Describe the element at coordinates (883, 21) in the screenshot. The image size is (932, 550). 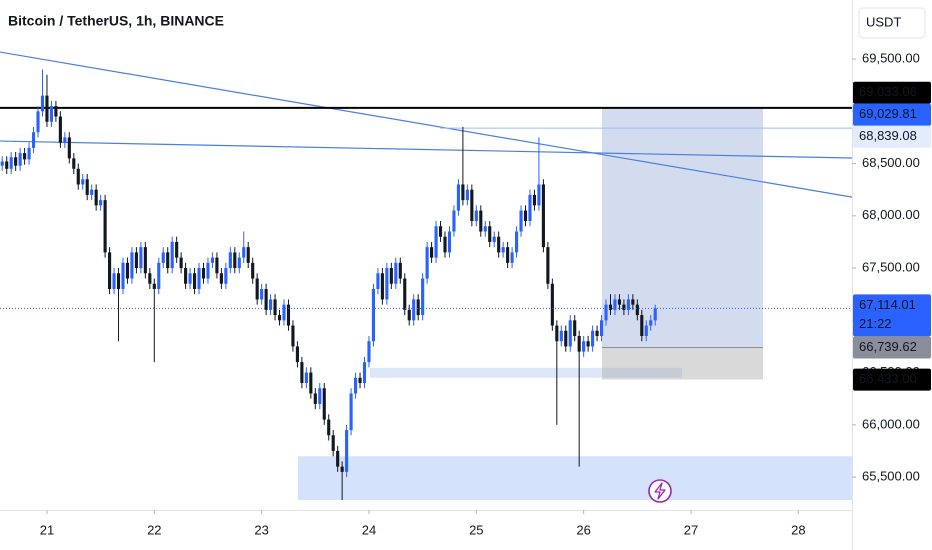
I see `currency-label: USDT` at that location.